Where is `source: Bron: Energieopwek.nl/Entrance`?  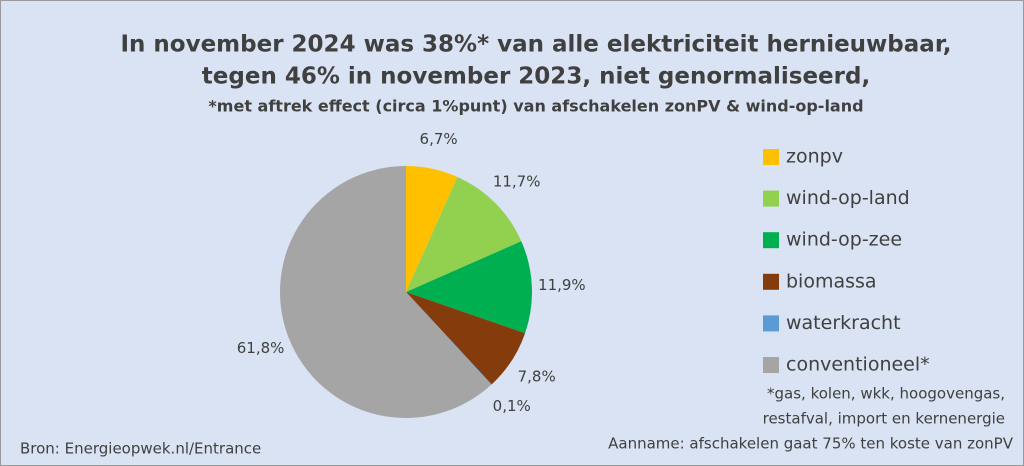
source: Bron: Energieopwek.nl/Entrance is located at coordinates (140, 449).